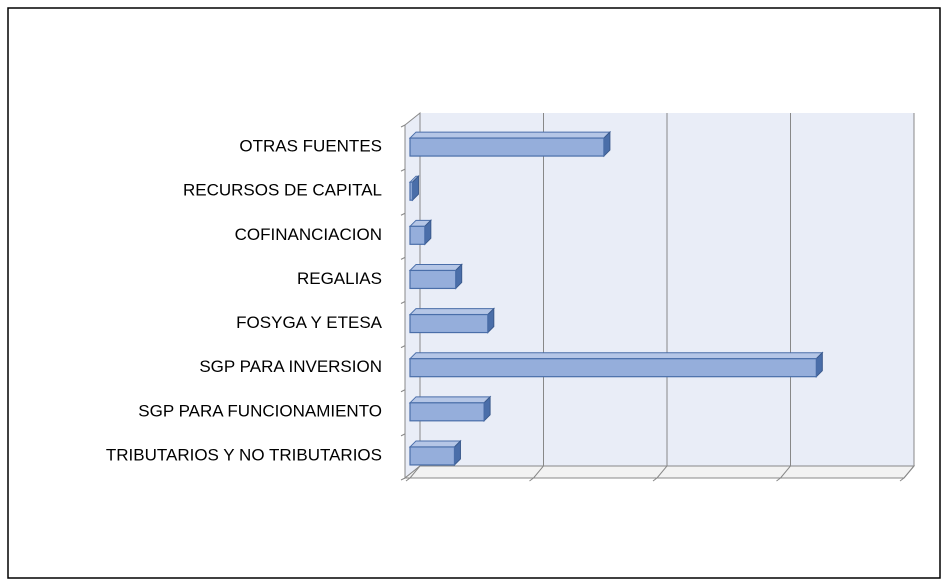 The width and height of the screenshot is (948, 587). Describe the element at coordinates (260, 410) in the screenshot. I see `y-tick-label: SGP PARA FUNCIONAMIENTO` at that location.